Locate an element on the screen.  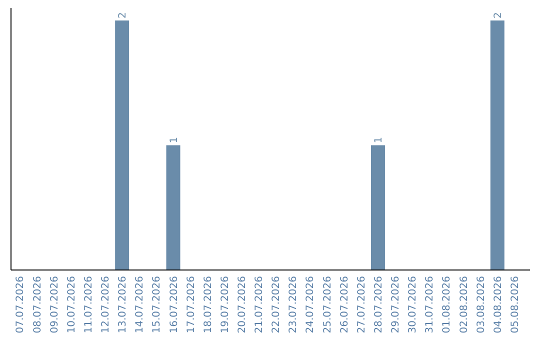
x-tick-label: 28.07.2026 is located at coordinates (378, 305).